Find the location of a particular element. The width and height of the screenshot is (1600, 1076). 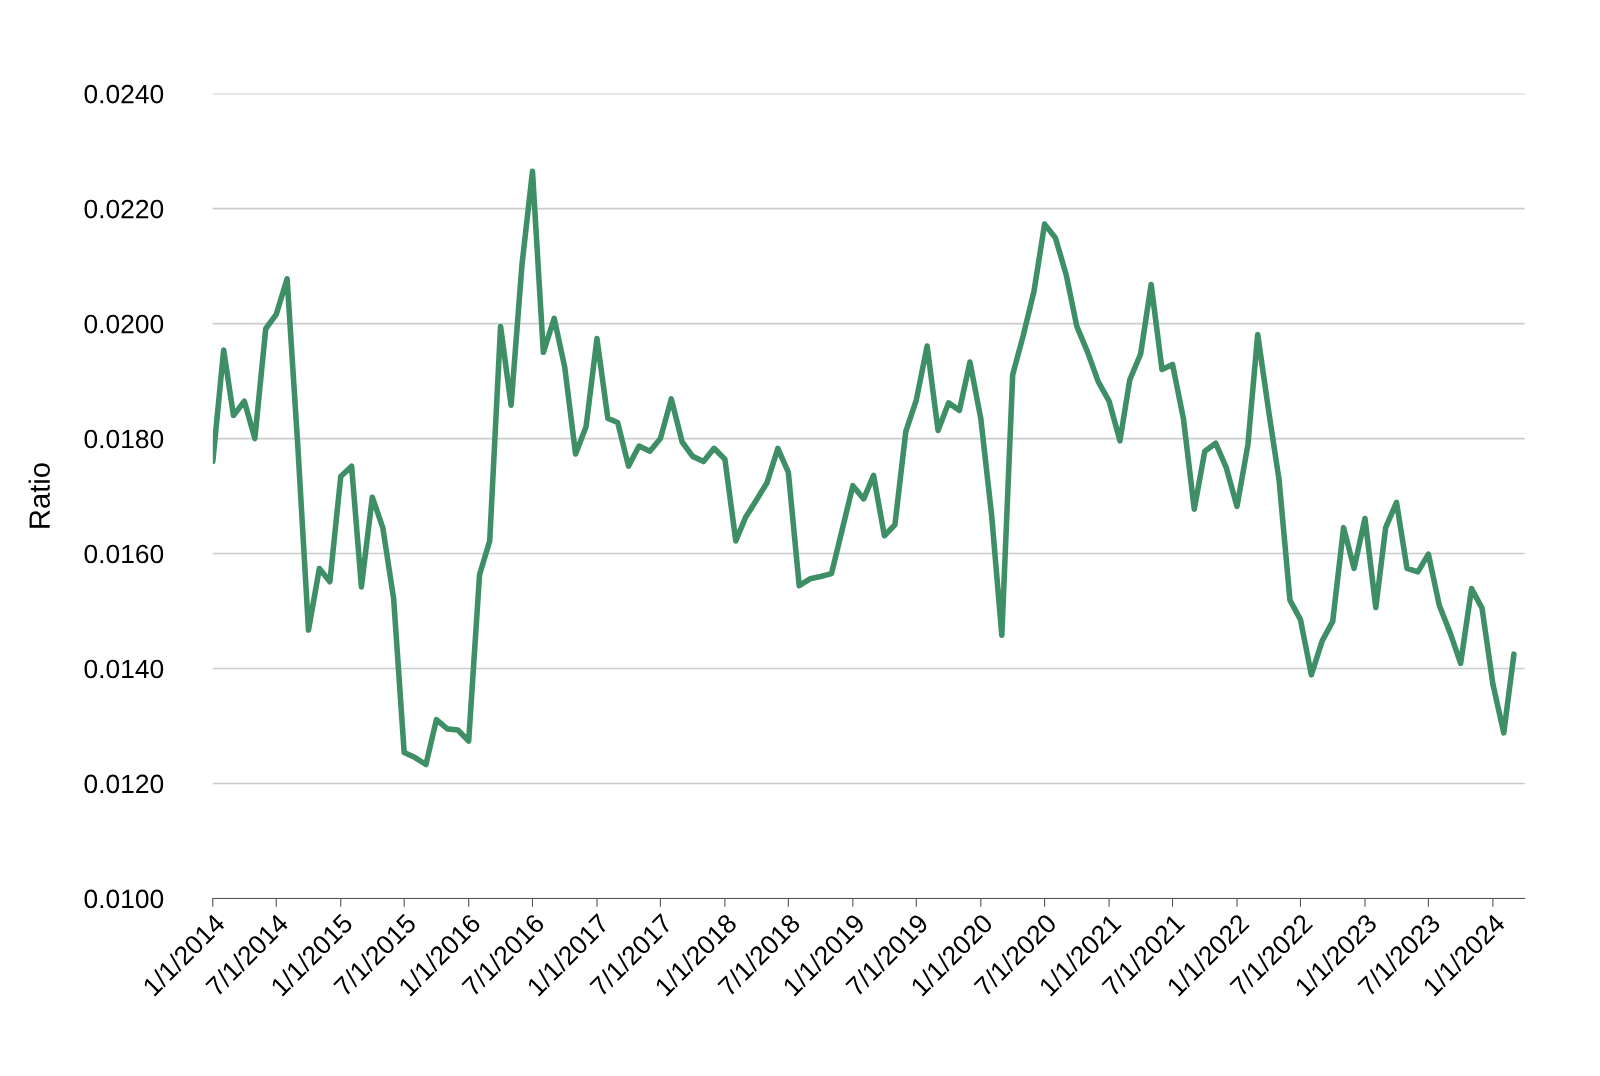

y-tick-label: 0.0120 is located at coordinates (124, 784).